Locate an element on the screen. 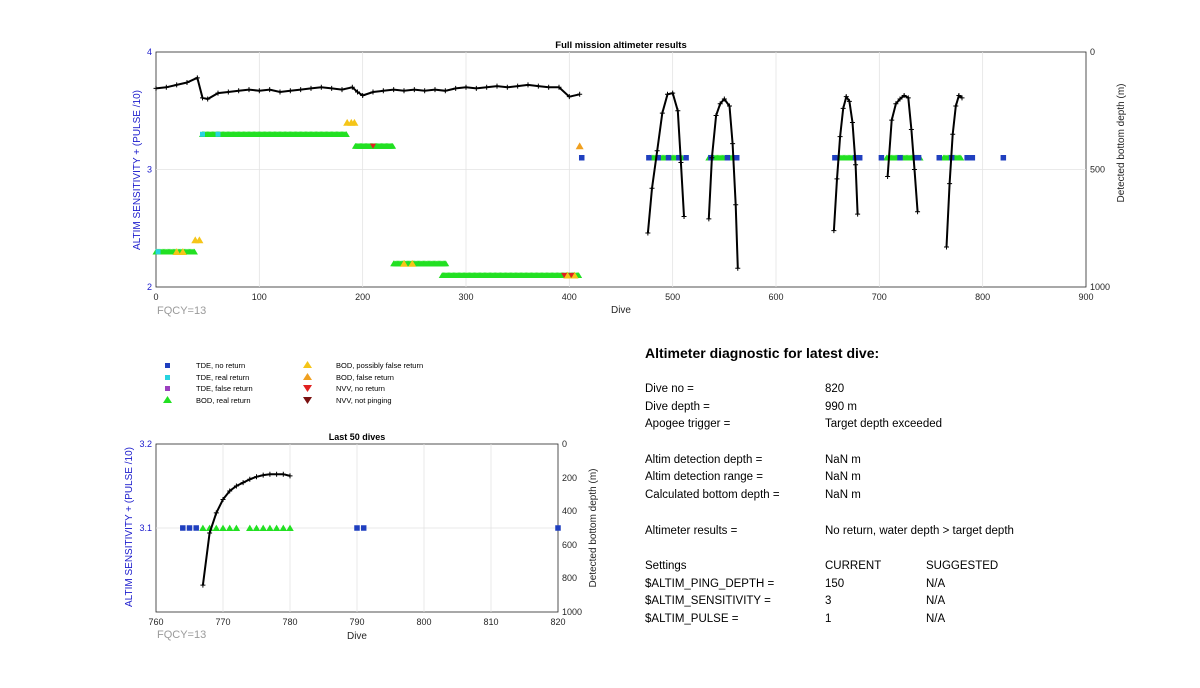  small-left-y-tick: 3.1 is located at coordinates (145, 528).